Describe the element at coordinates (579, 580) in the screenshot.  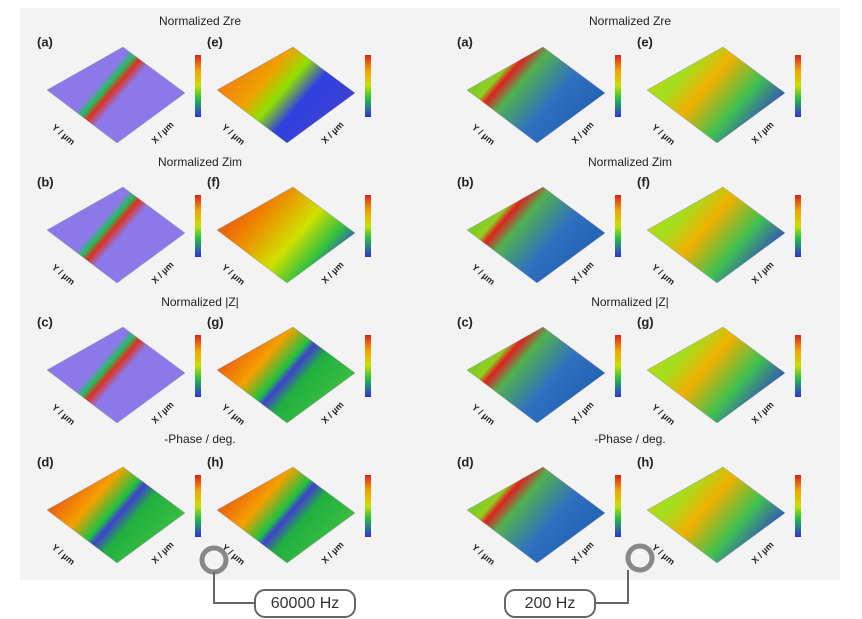
I see `callout-200: 200 Hz` at that location.